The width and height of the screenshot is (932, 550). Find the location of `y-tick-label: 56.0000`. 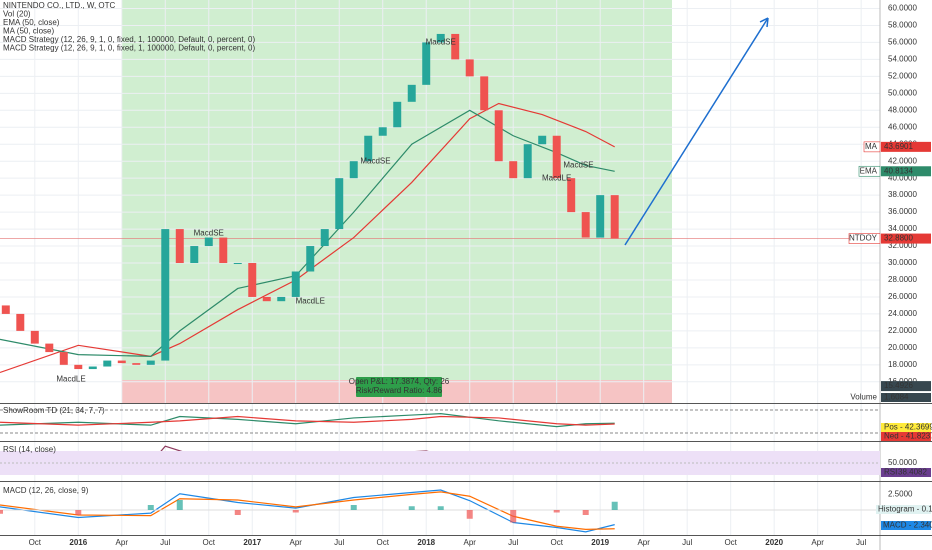

y-tick-label: 56.0000 is located at coordinates (902, 42).